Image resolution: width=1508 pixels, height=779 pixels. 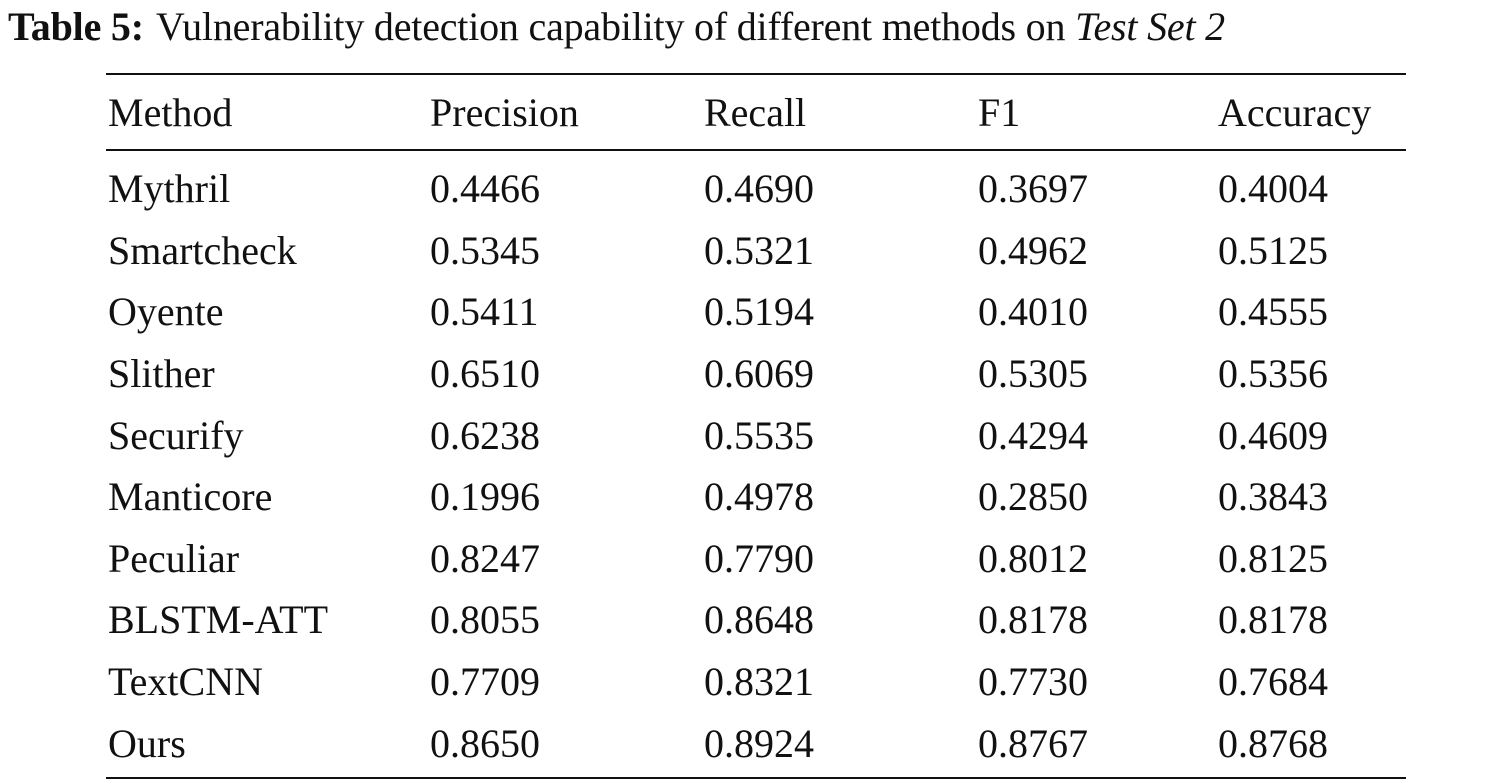 What do you see at coordinates (1273, 620) in the screenshot?
I see `accuracy-cell: 0.8178` at bounding box center [1273, 620].